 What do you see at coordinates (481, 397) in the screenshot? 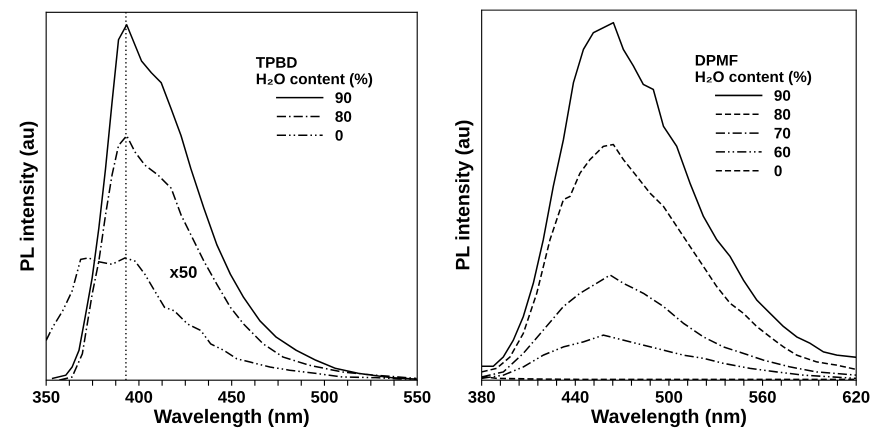
I see `x-tick-label: 380` at bounding box center [481, 397].